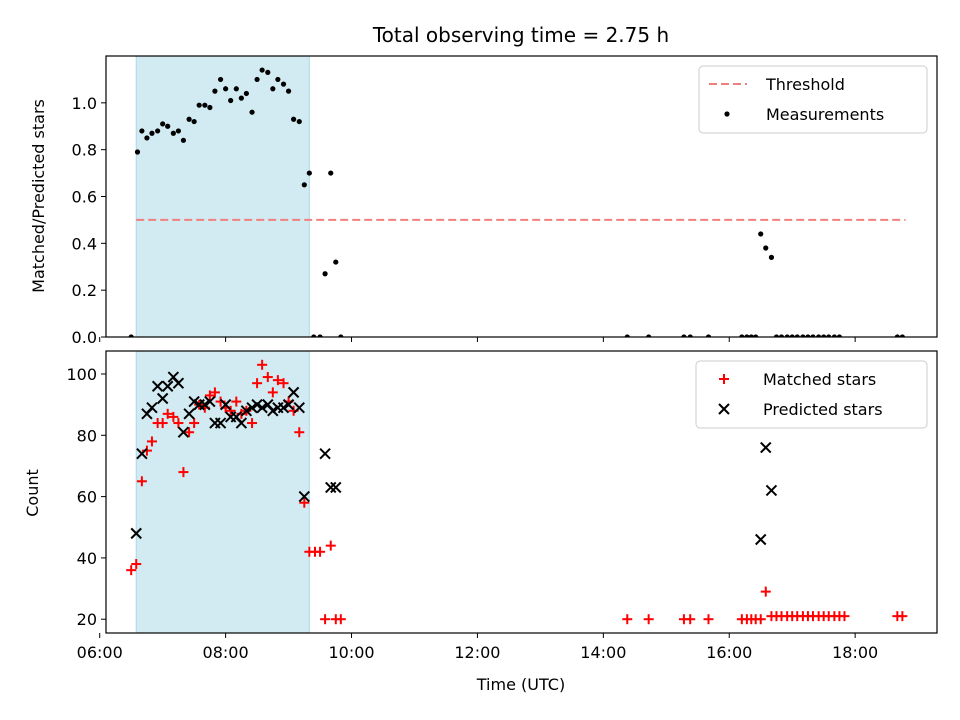  Describe the element at coordinates (84, 290) in the screenshot. I see `y-tick-label: 0.2` at that location.